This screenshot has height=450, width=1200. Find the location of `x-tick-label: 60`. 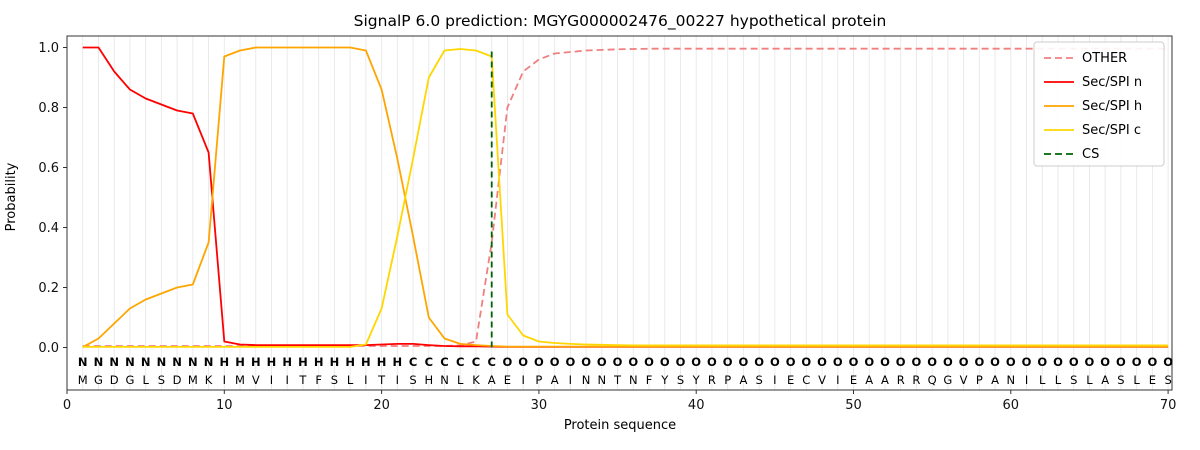

x-tick-label: 60 is located at coordinates (1011, 405).